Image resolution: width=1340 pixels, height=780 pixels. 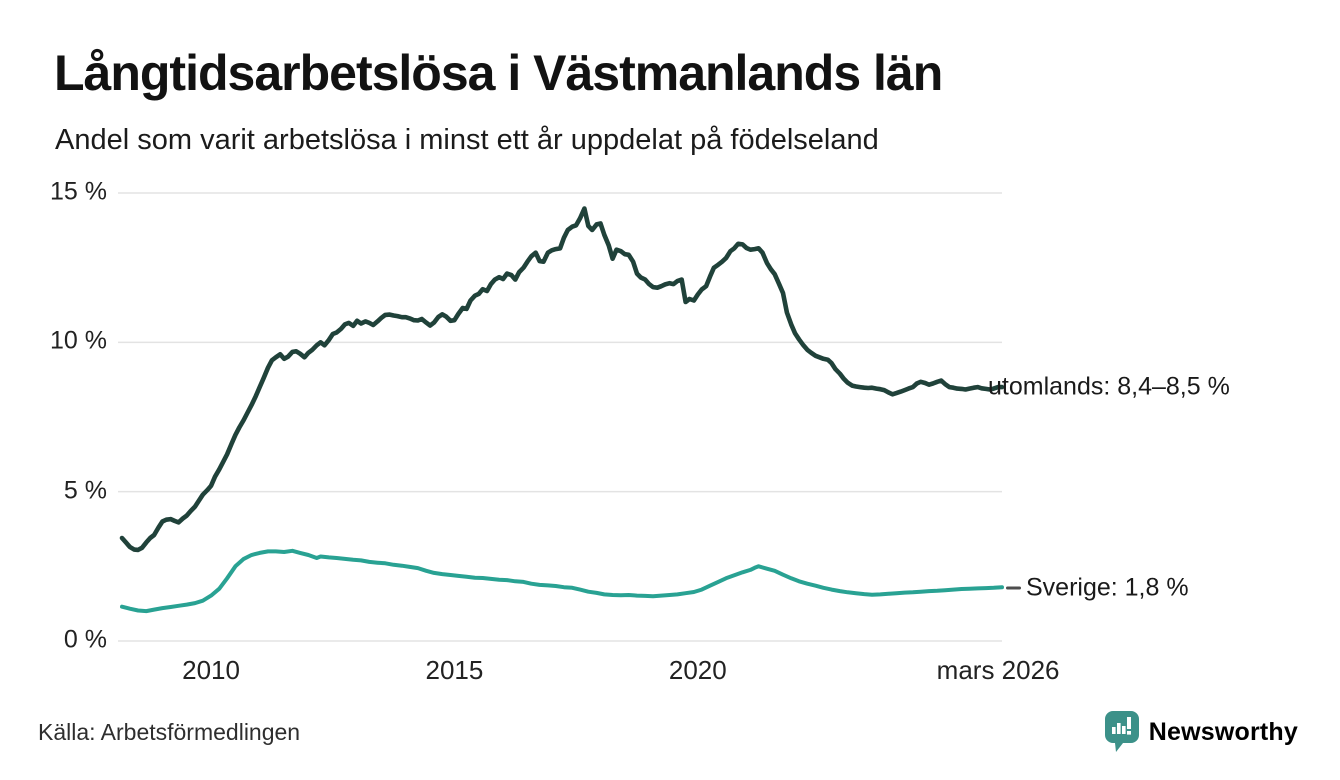 What do you see at coordinates (697, 670) in the screenshot?
I see `x-axis-tick-label: 2020` at bounding box center [697, 670].